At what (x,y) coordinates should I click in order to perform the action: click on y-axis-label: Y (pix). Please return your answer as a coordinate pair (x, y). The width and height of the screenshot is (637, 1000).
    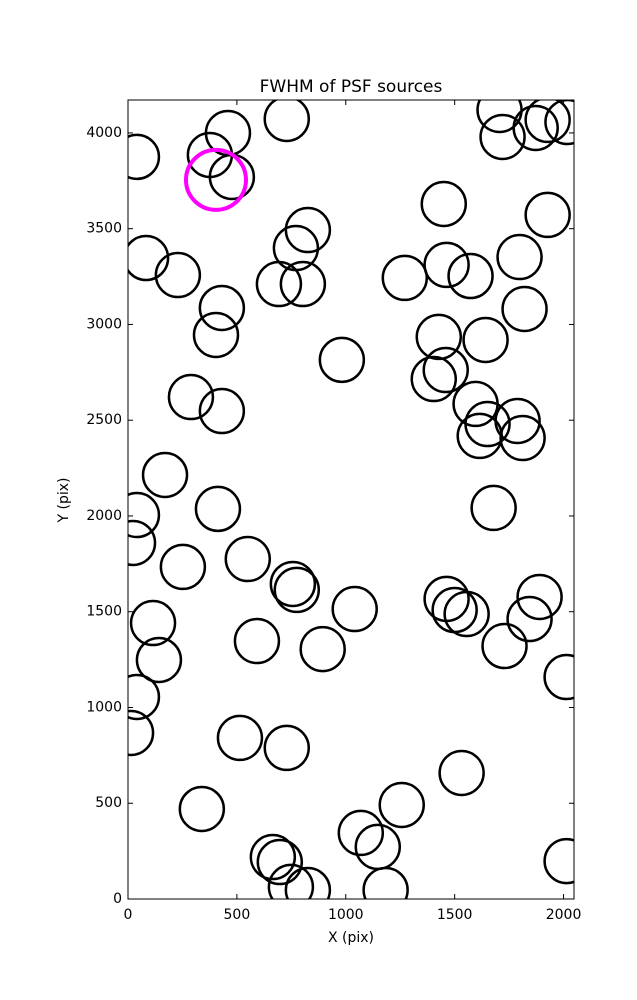
    Looking at the image, I should click on (64, 501).